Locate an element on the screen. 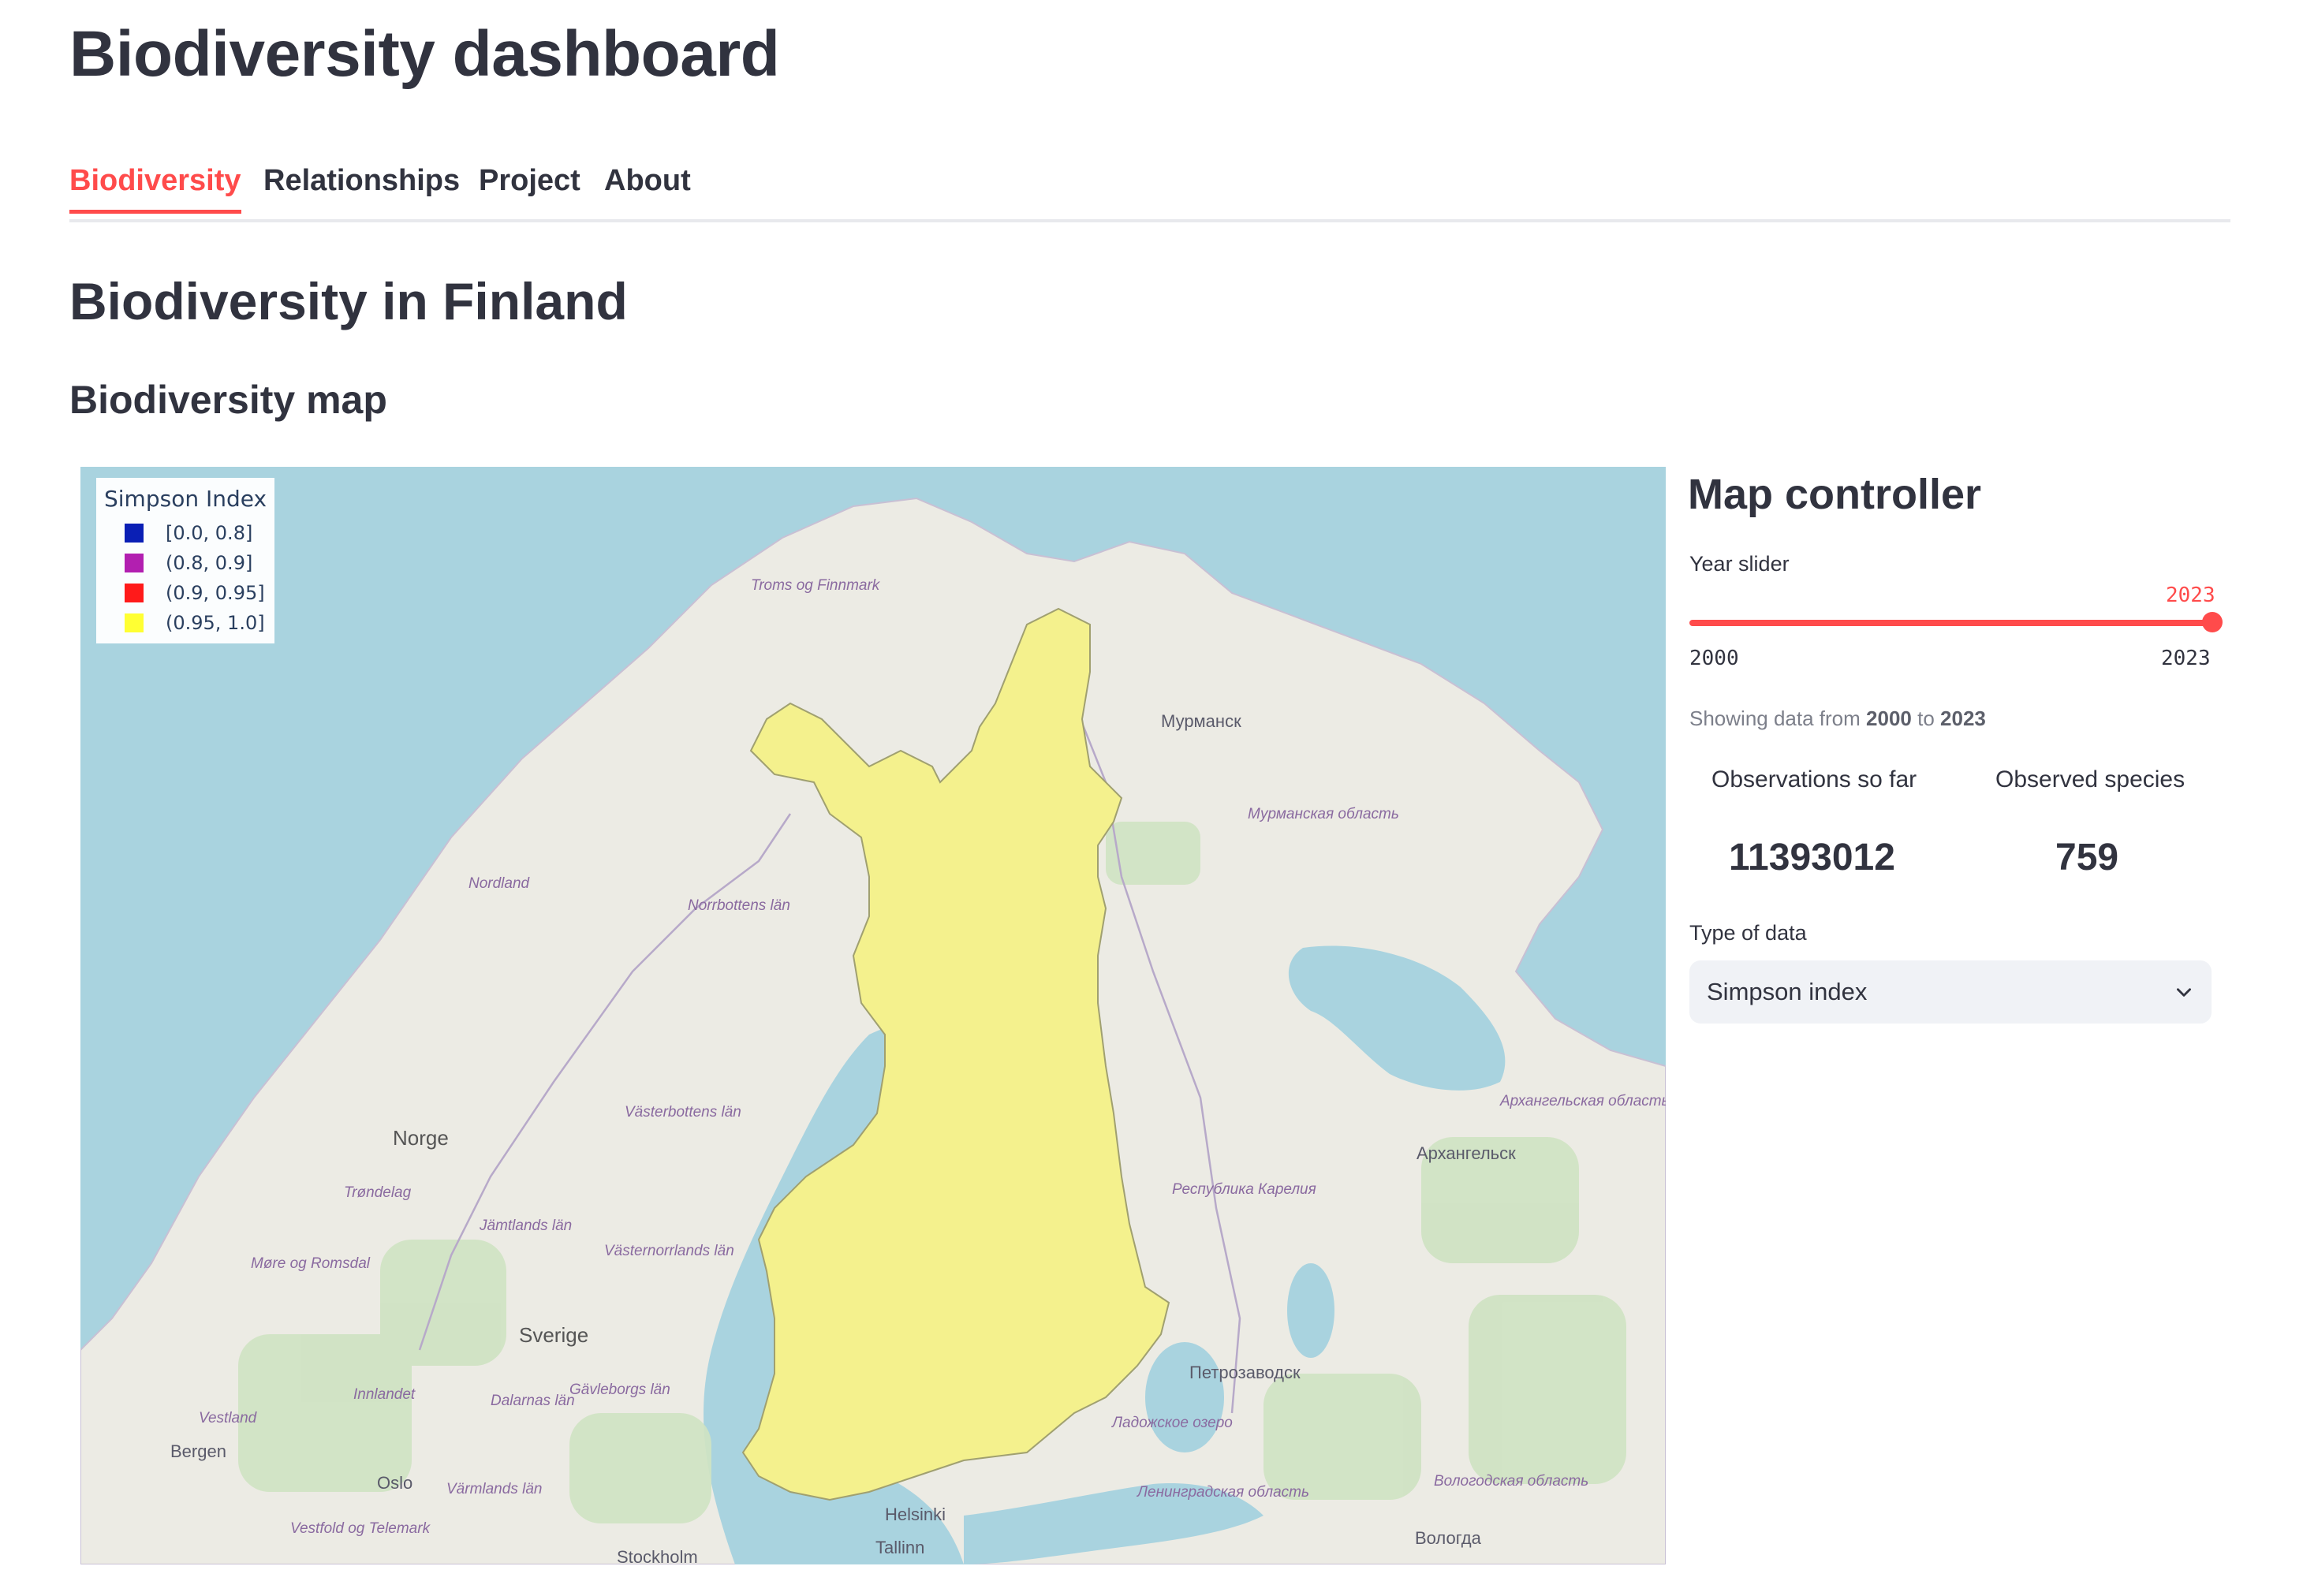  label-norrbotten: Norrbottens län is located at coordinates (739, 905).